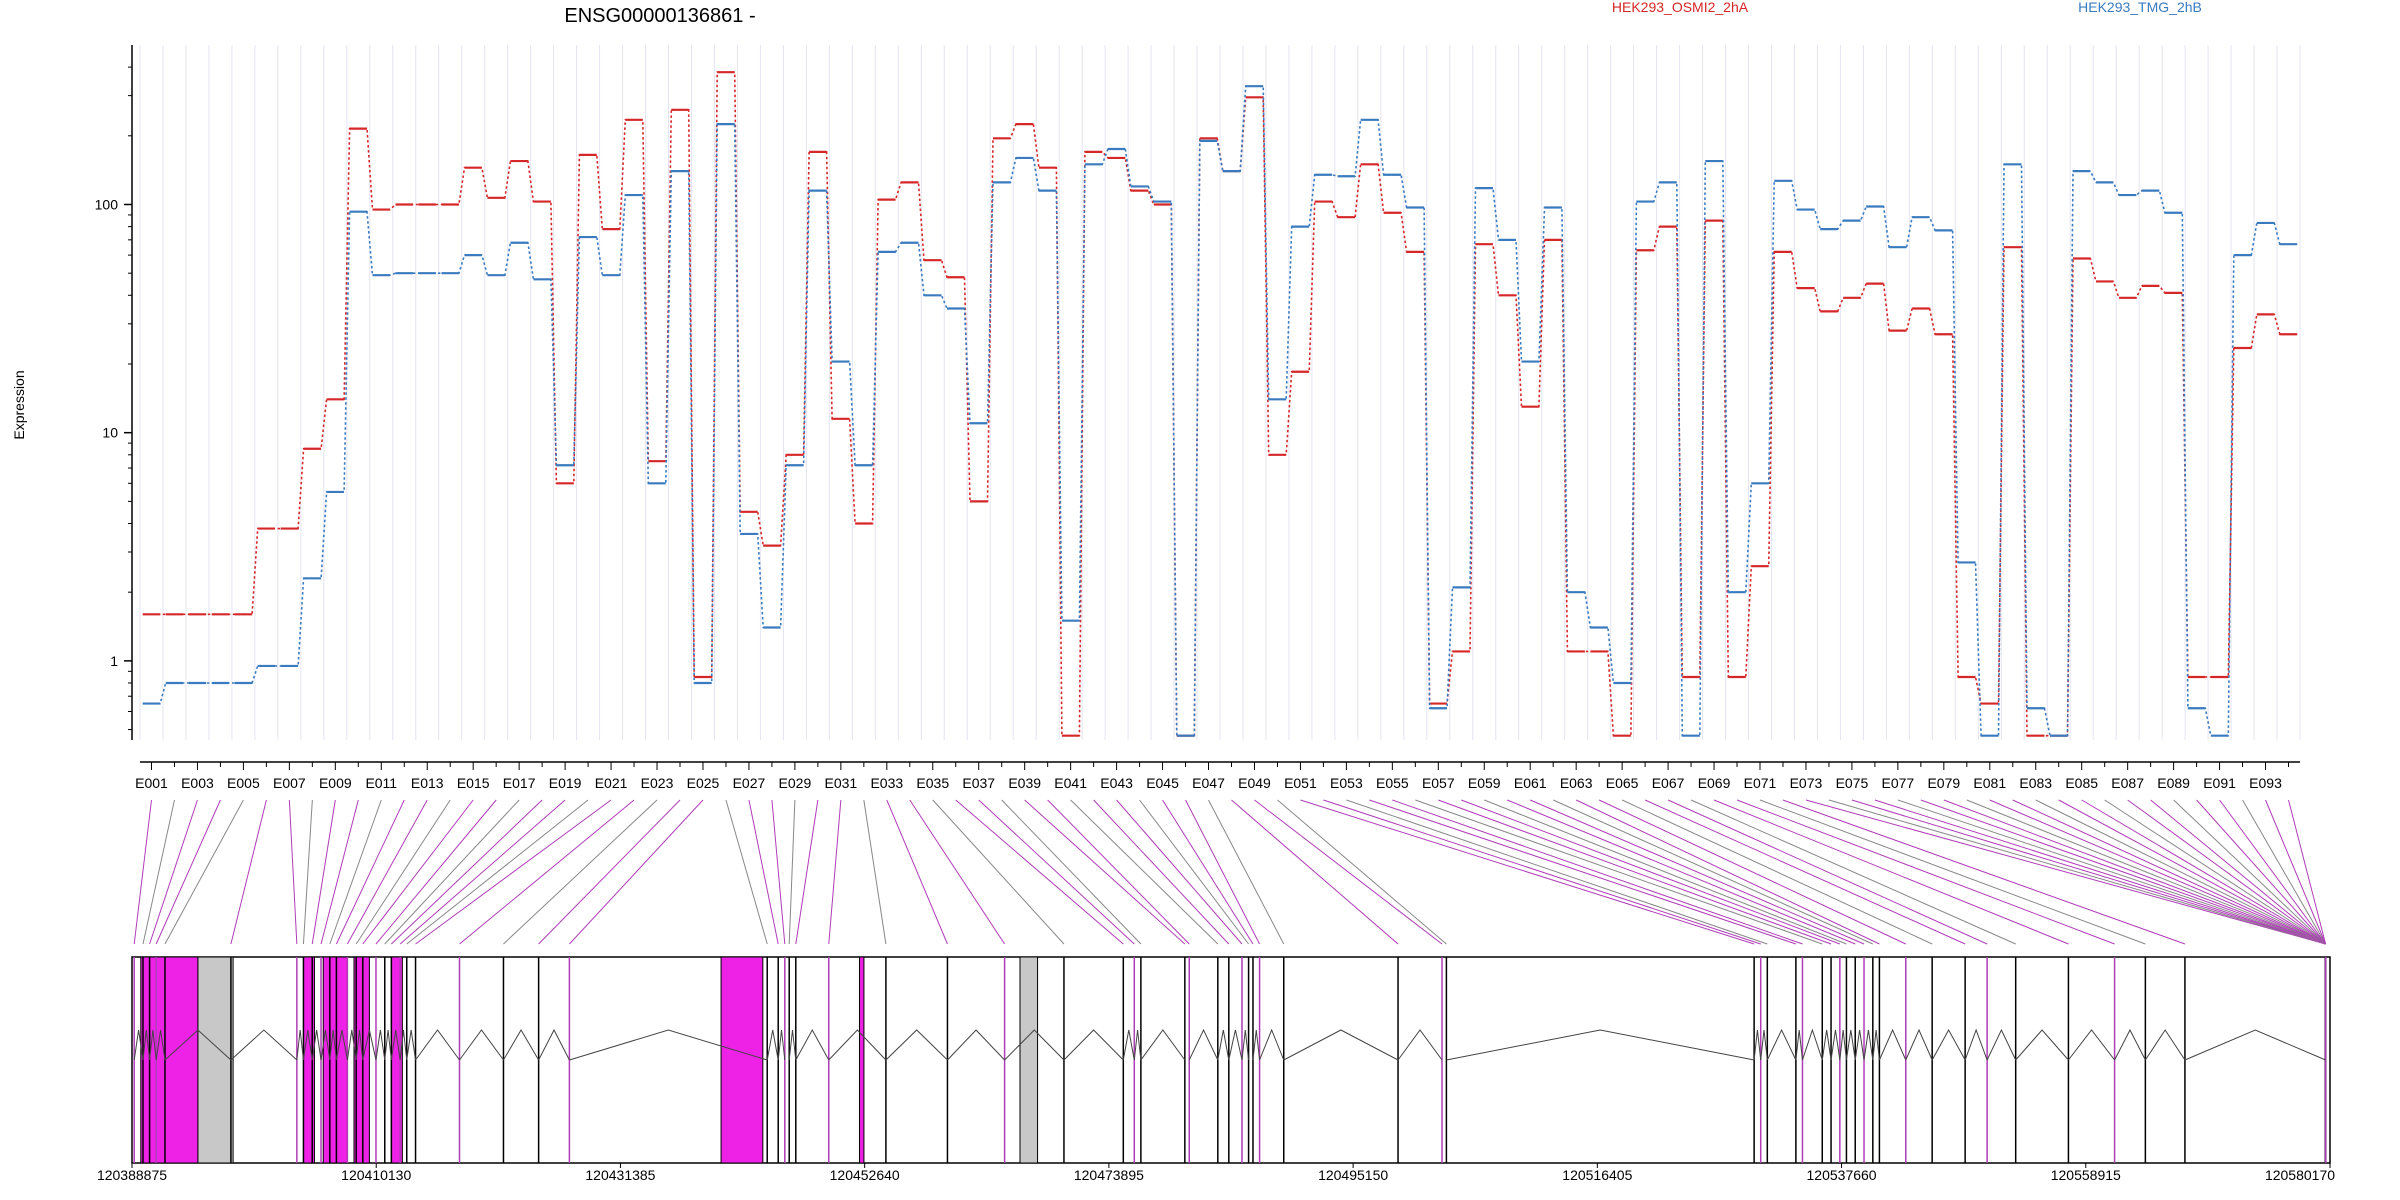 This screenshot has height=1200, width=2400. Describe the element at coordinates (659, 16) in the screenshot. I see `chart-title: ENSG00000136861 -` at that location.